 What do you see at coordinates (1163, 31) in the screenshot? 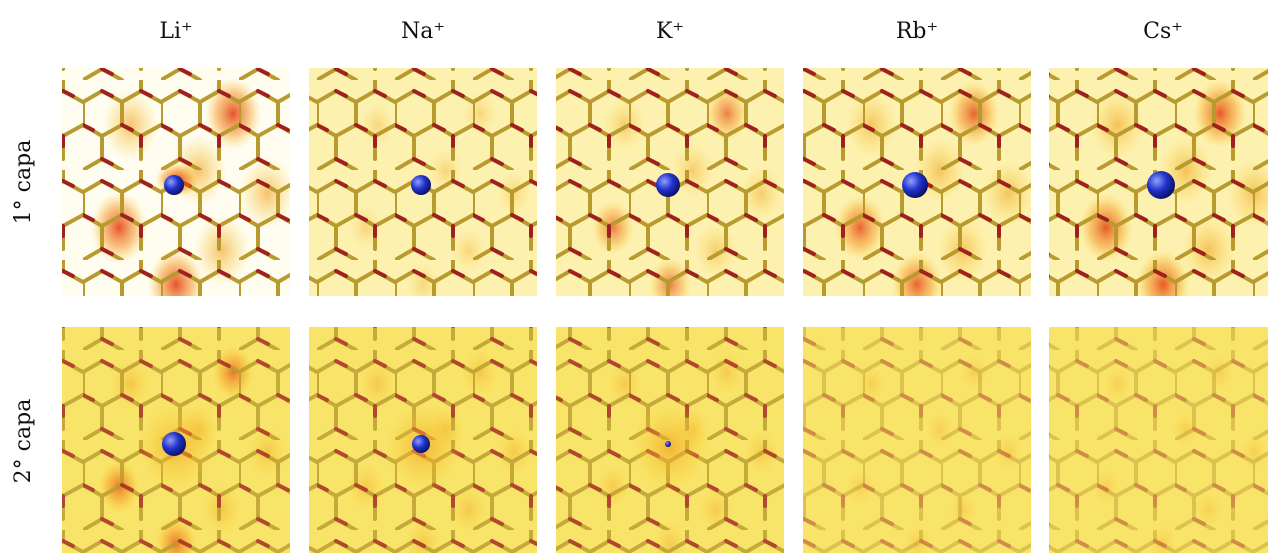
I see `column-header: Cs⁺` at bounding box center [1163, 31].